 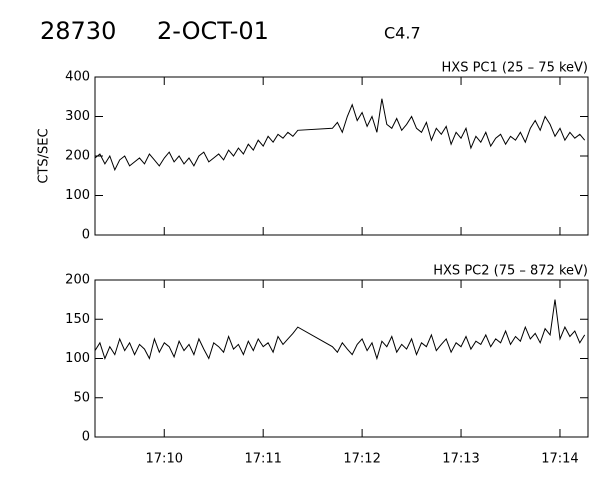 I want to click on x-tick-label: 17:13, so click(x=460, y=459).